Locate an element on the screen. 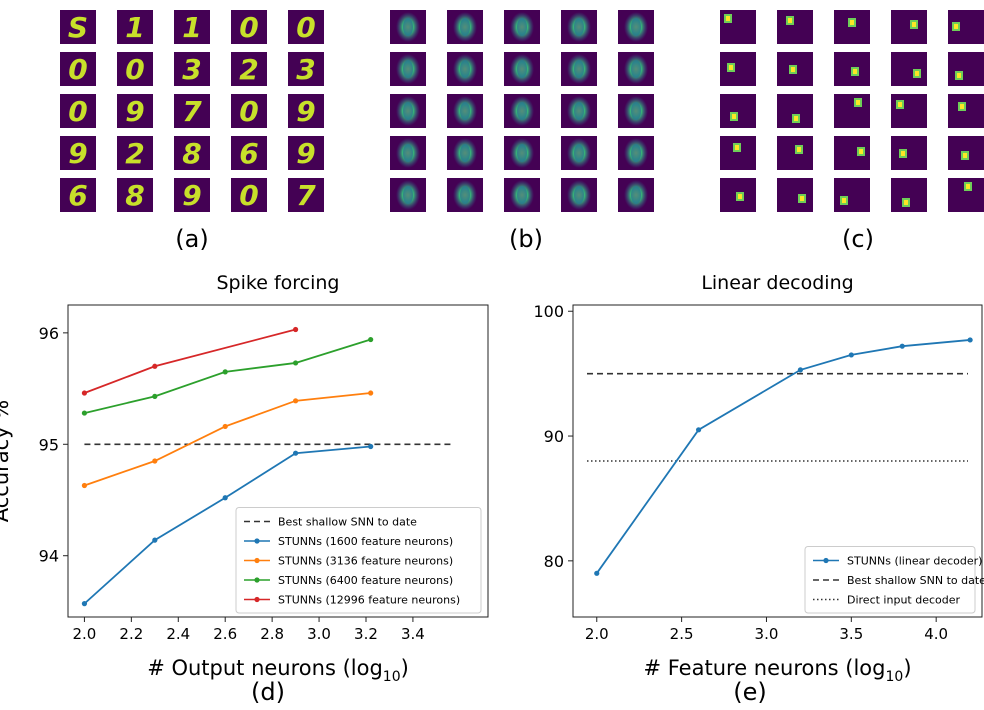 The height and width of the screenshot is (710, 984). digit-glyph: 1 is located at coordinates (134, 27).